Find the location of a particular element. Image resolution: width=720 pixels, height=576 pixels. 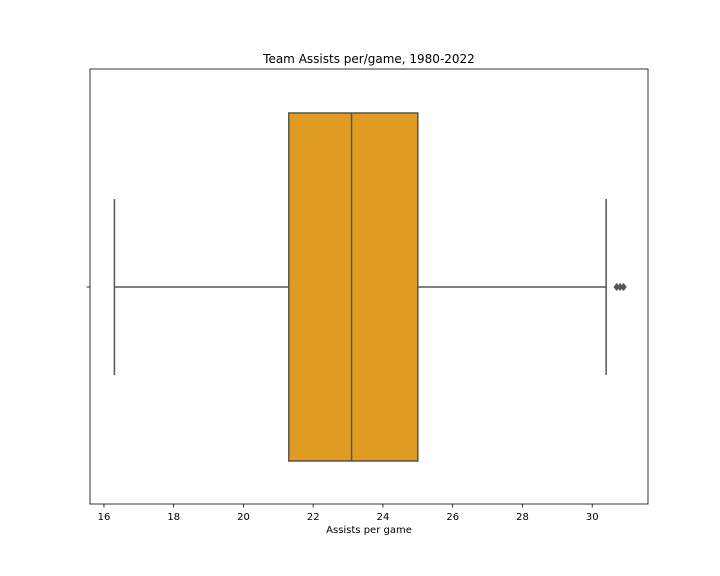

outlier-point is located at coordinates (623, 287).